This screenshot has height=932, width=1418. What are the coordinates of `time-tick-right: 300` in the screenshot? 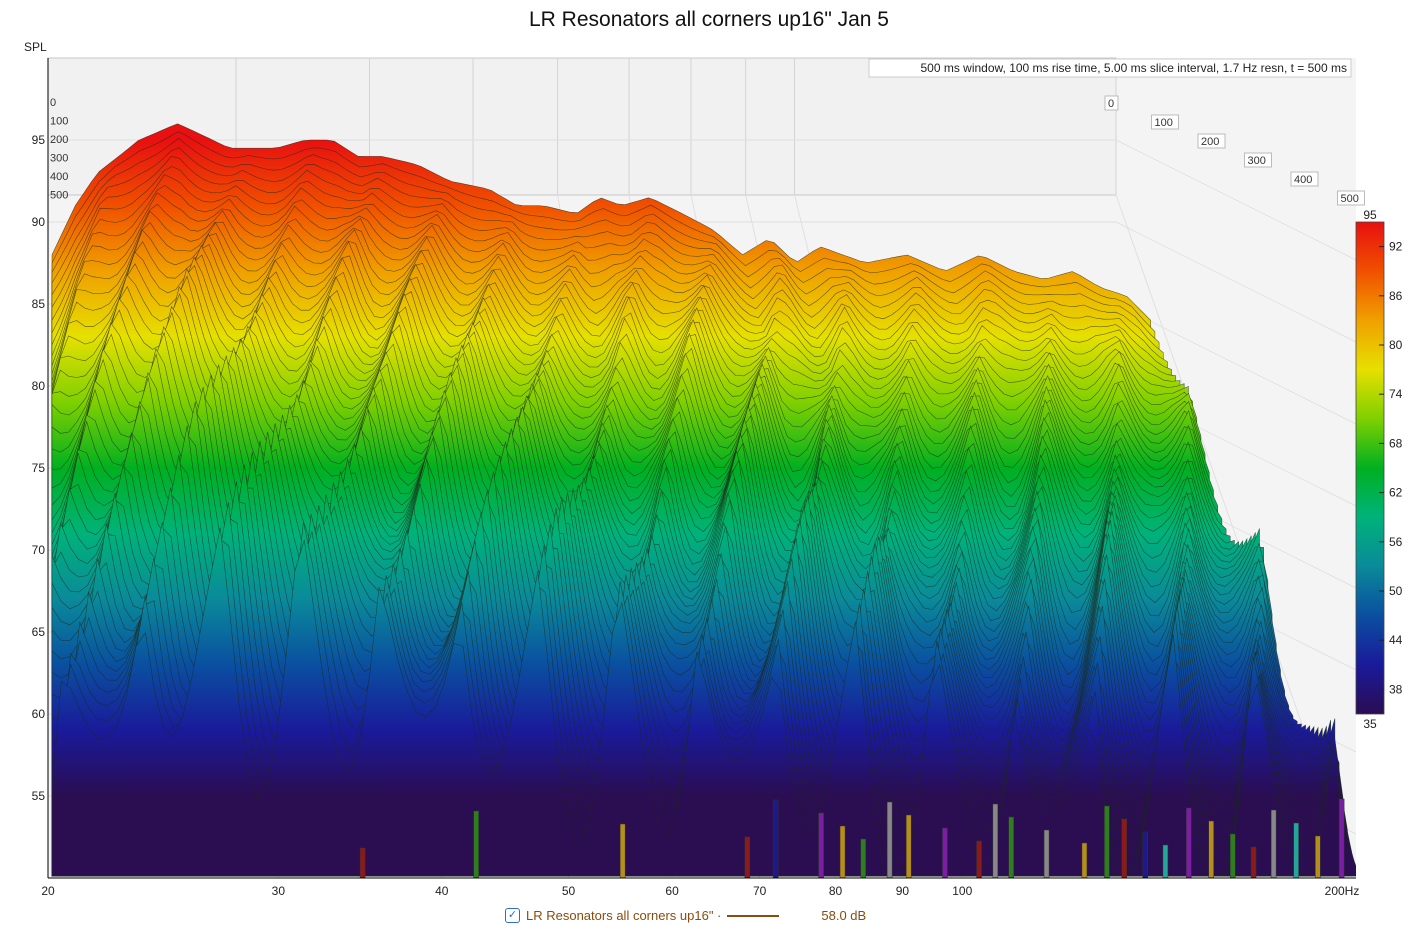 It's located at (1257, 161).